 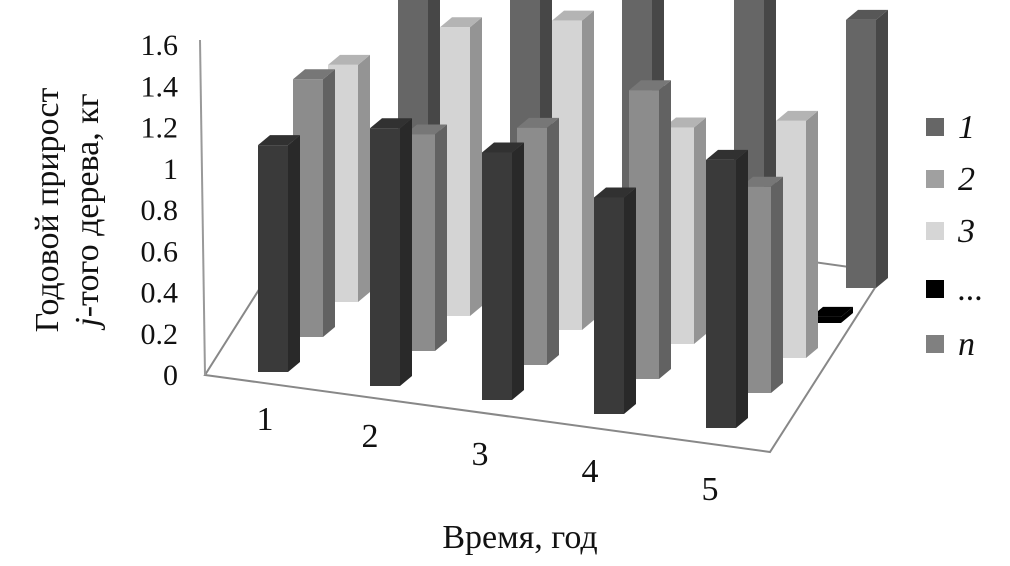 I want to click on legend-item: 2, so click(x=950, y=179).